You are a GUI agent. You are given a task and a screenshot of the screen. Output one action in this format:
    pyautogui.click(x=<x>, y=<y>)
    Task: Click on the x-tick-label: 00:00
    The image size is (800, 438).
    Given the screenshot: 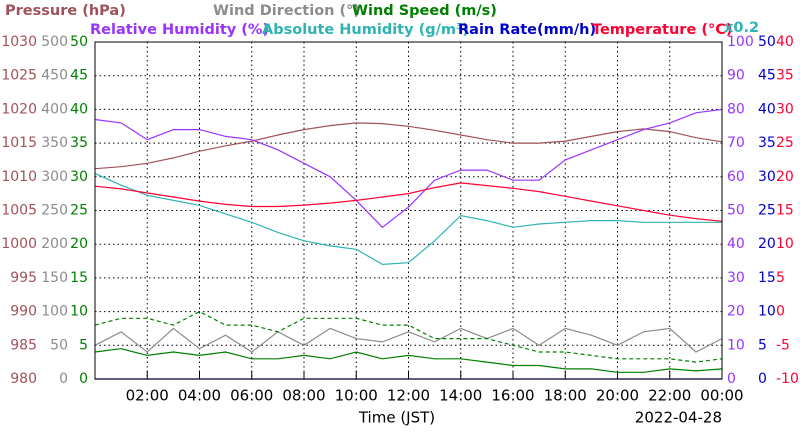 What is the action you would take?
    pyautogui.click(x=721, y=396)
    